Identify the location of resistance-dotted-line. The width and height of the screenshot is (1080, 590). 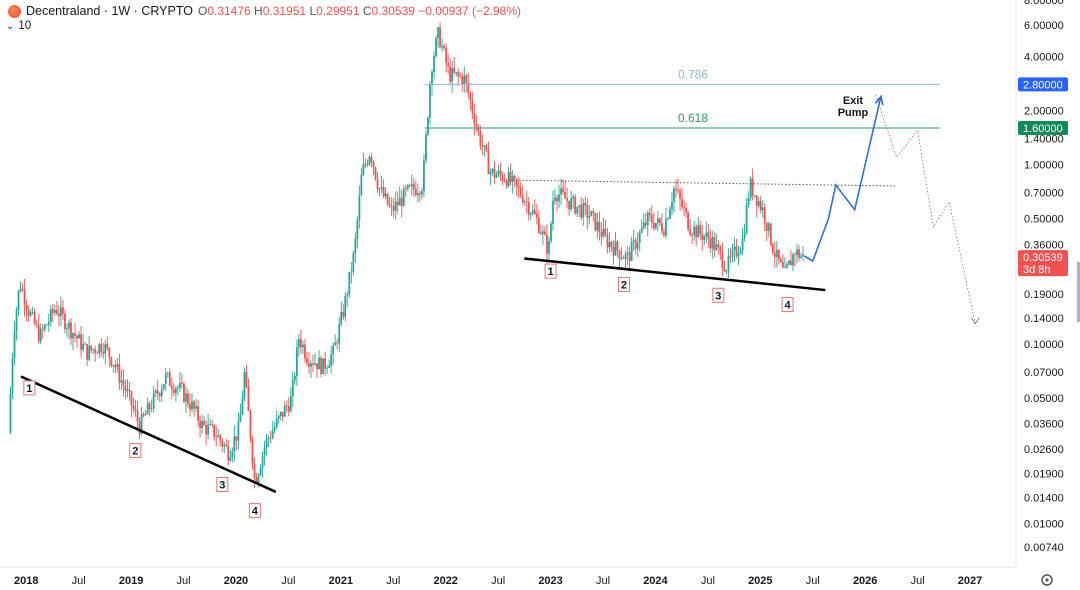
(702, 183).